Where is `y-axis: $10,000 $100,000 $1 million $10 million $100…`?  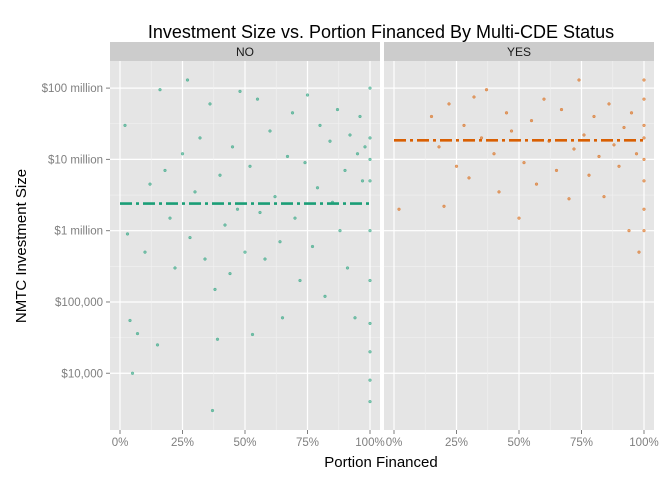 y-axis: $10,000 $100,000 $1 million $10 million $100… is located at coordinates (76, 231).